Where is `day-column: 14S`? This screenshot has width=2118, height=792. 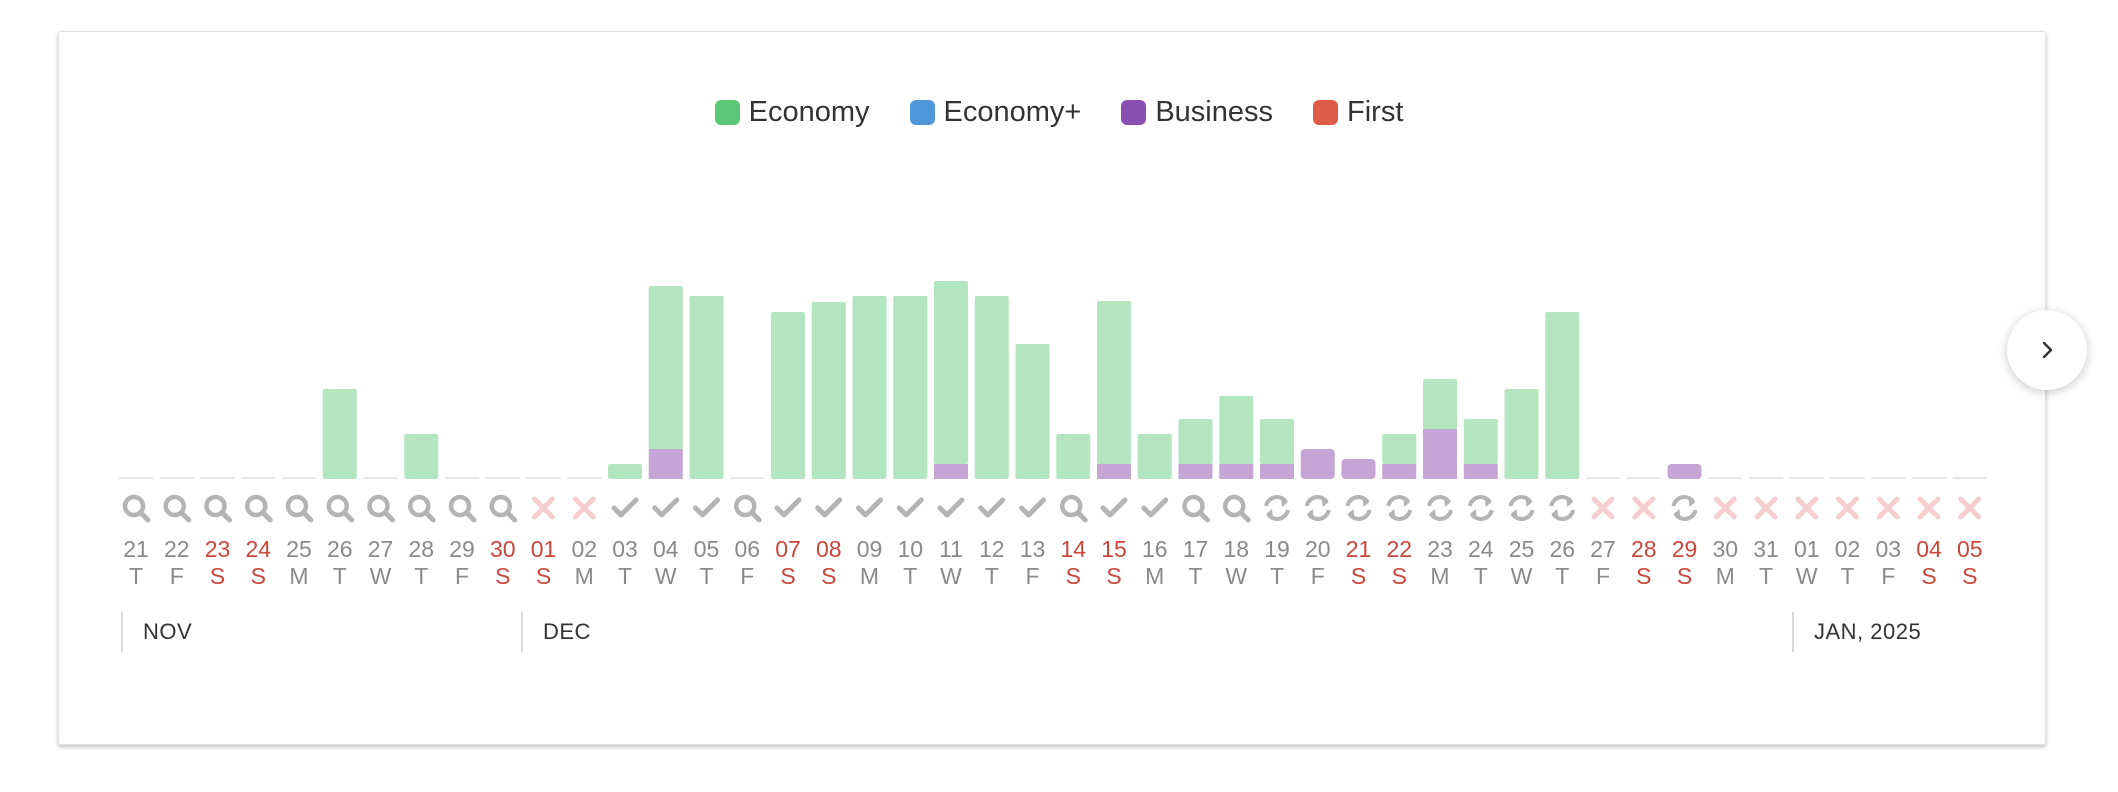 day-column: 14S is located at coordinates (1073, 511).